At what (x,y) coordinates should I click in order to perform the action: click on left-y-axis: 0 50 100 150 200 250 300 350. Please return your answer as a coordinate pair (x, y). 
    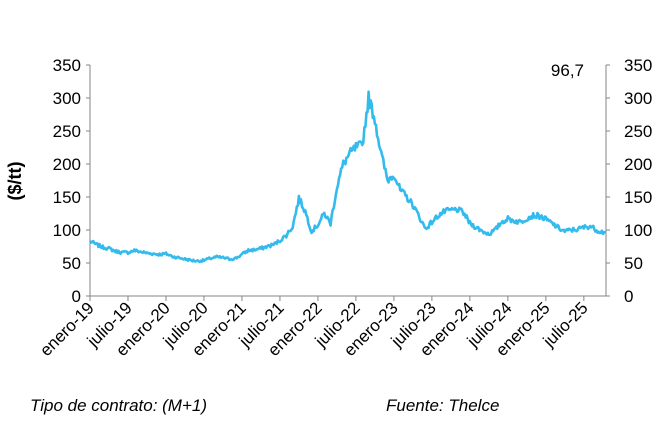
    Looking at the image, I should click on (72, 181).